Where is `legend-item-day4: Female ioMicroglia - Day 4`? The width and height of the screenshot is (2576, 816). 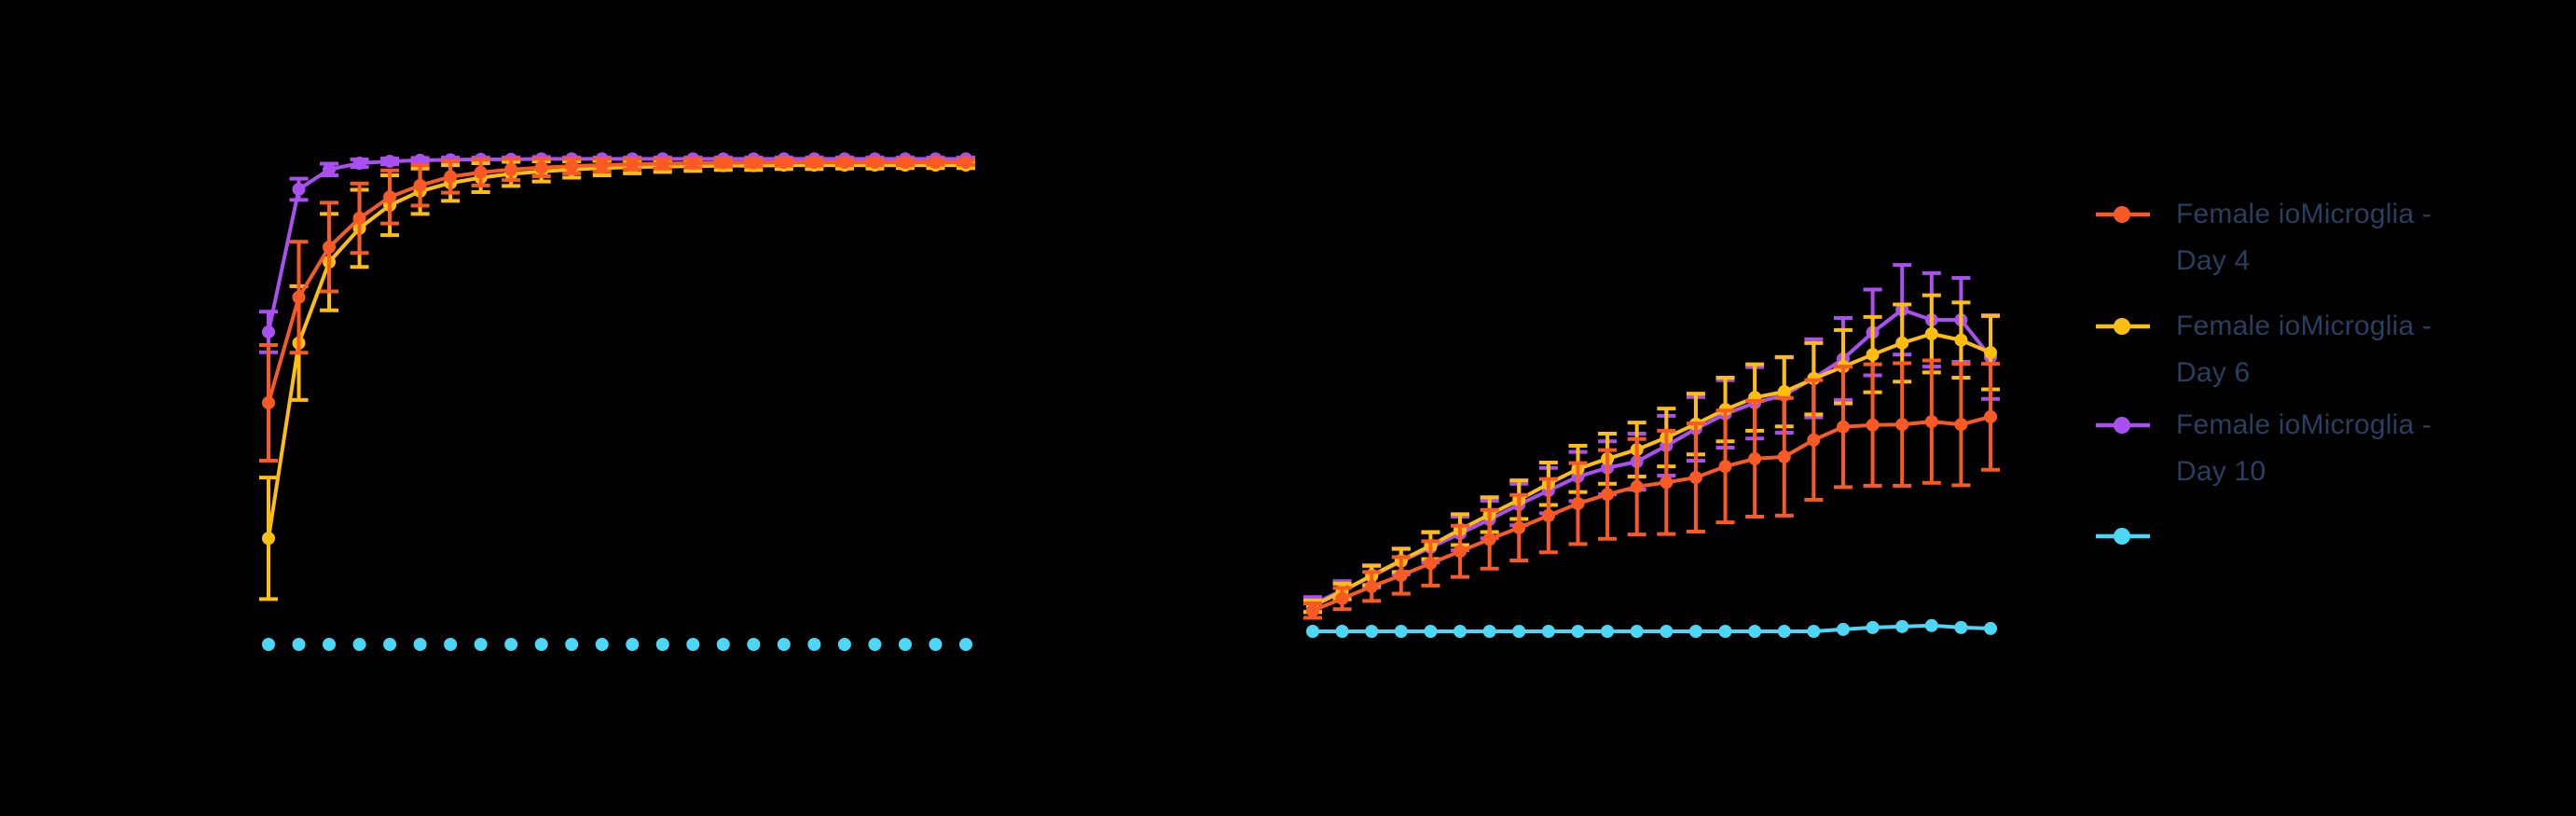 legend-item-day4: Female ioMicroglia - Day 4 is located at coordinates (2291, 237).